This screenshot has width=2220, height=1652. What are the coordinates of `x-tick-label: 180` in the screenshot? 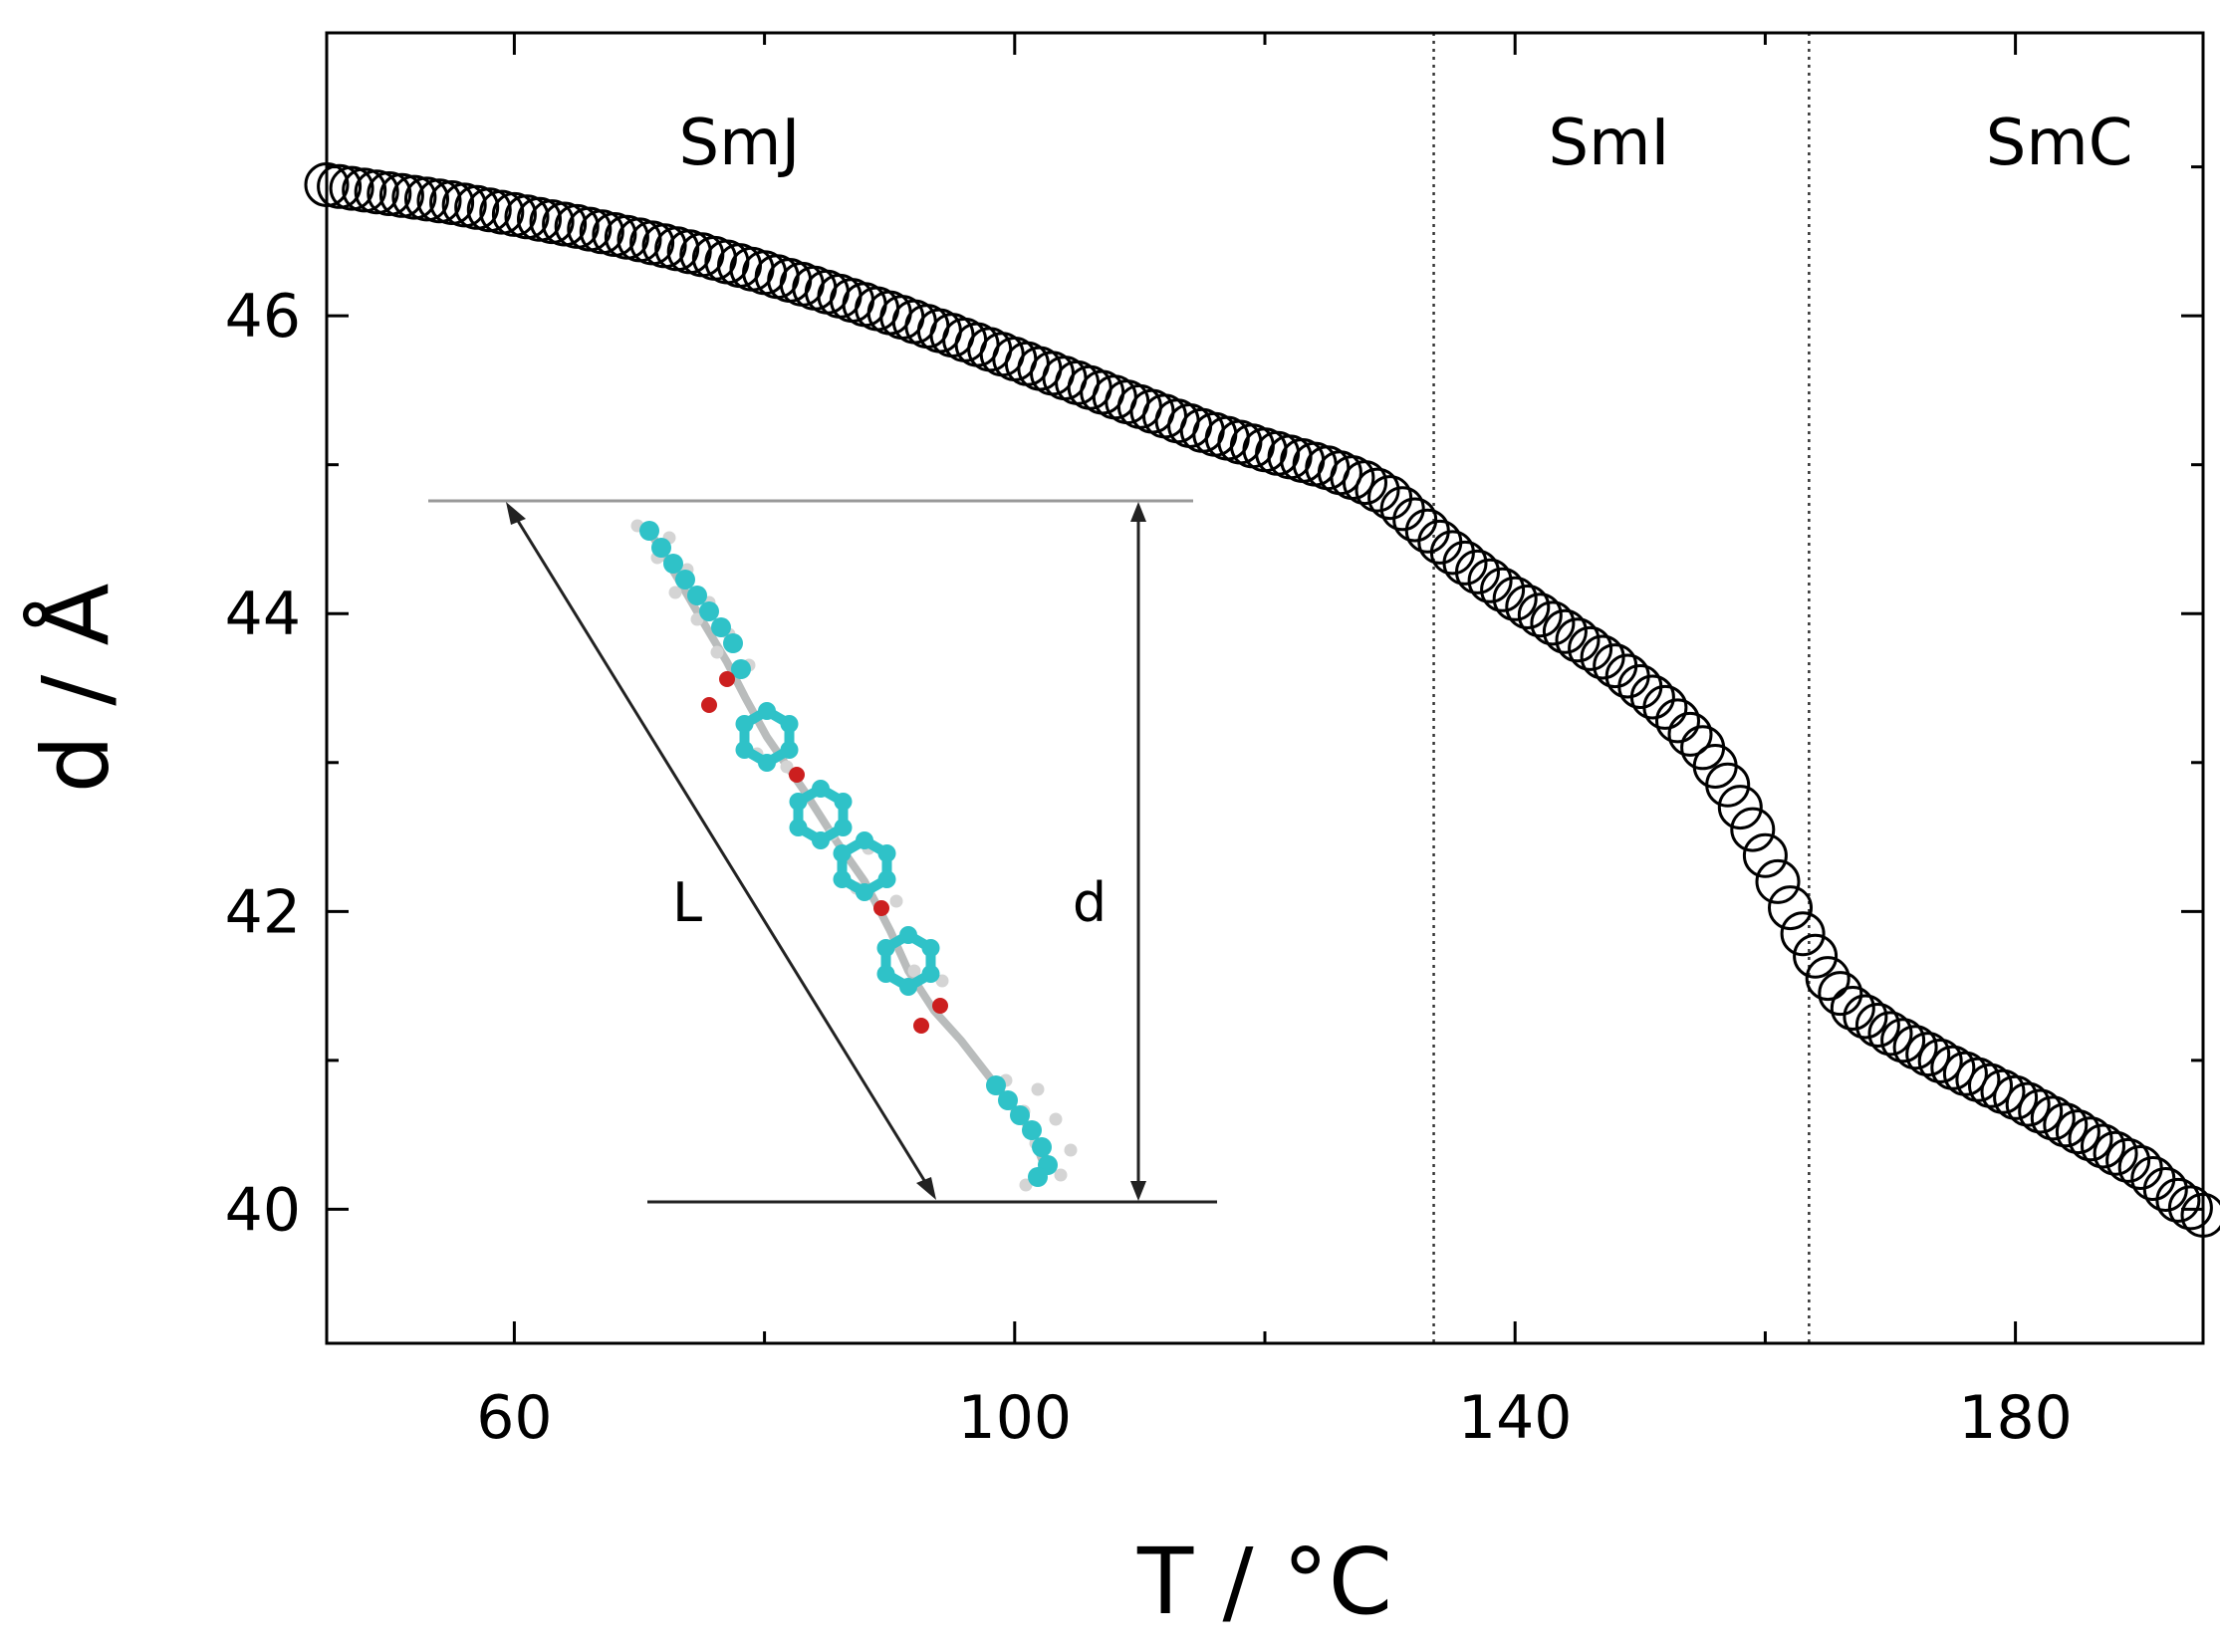 It's located at (2016, 1418).